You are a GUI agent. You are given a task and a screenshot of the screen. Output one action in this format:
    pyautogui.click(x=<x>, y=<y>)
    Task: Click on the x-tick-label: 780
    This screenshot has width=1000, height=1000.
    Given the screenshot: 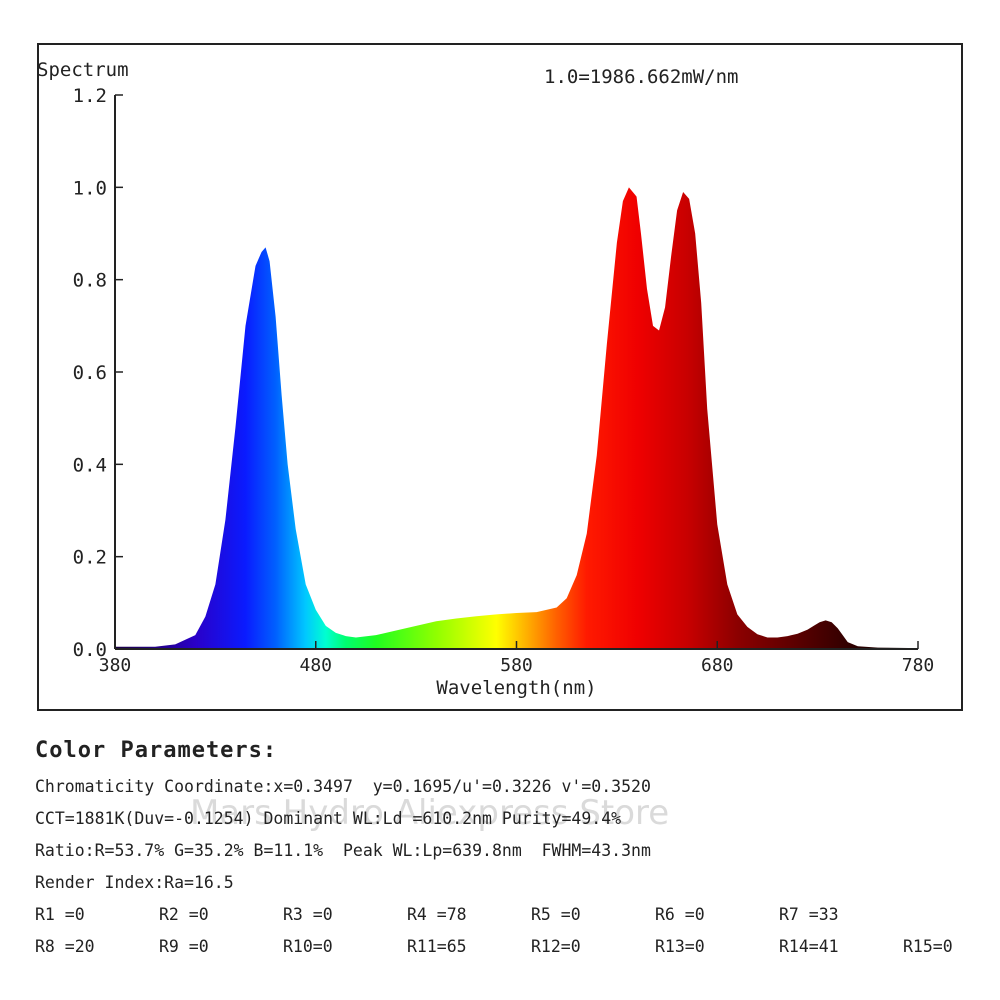 What is the action you would take?
    pyautogui.click(x=918, y=665)
    